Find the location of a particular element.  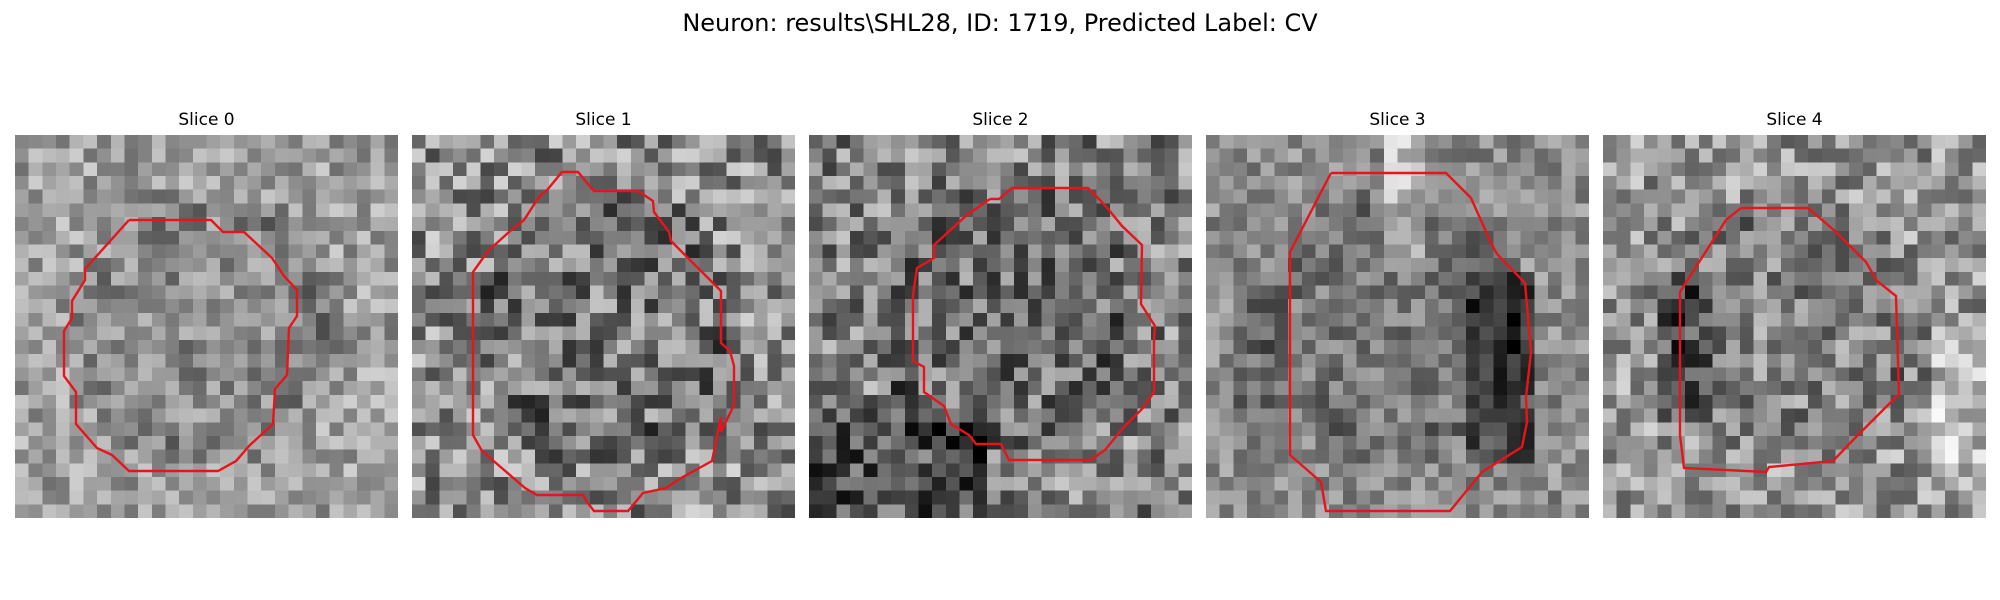

slice-title: Slice 3 is located at coordinates (1397, 120).